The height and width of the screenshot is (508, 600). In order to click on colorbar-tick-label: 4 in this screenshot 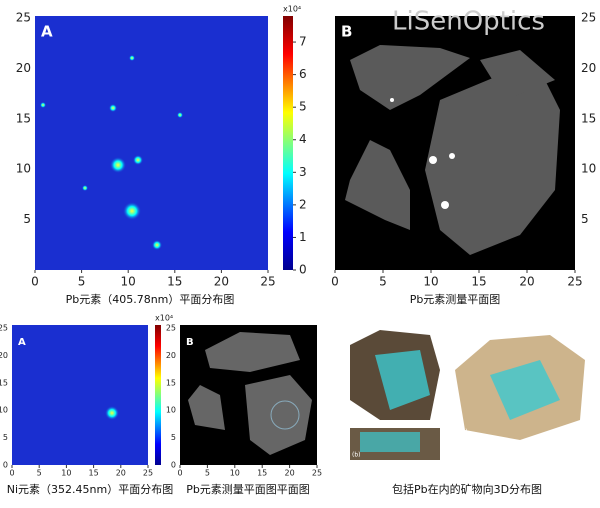, I will do `click(303, 139)`.